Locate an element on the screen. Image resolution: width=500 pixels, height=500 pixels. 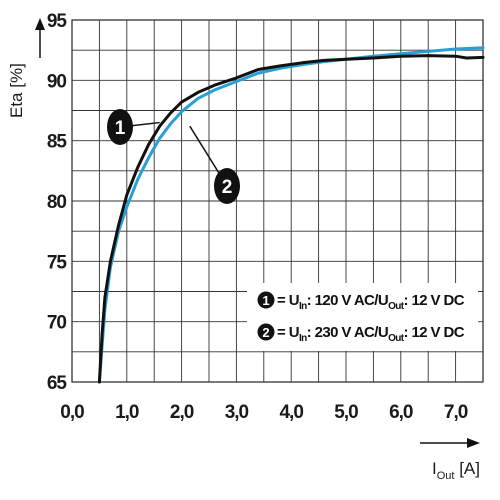
y-tick-label: 95 is located at coordinates (57, 21).